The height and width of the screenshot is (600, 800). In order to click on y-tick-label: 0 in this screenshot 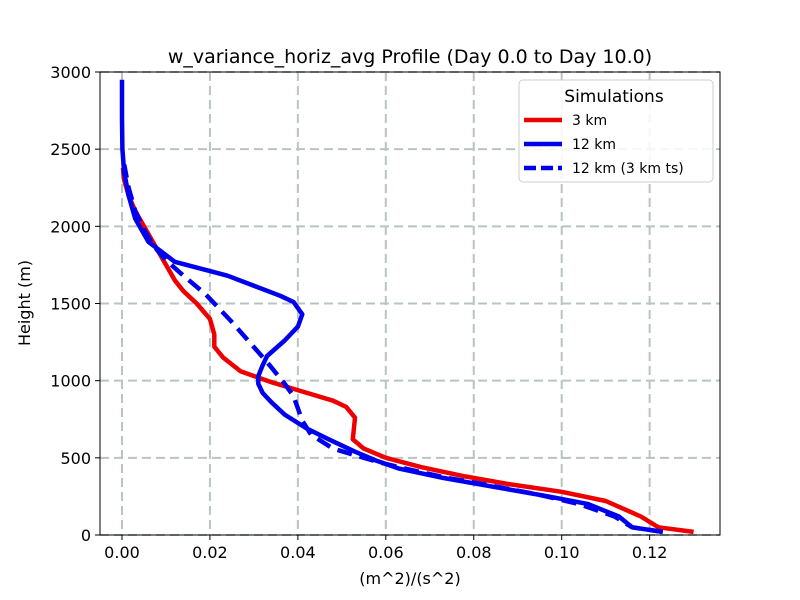, I will do `click(86, 535)`.